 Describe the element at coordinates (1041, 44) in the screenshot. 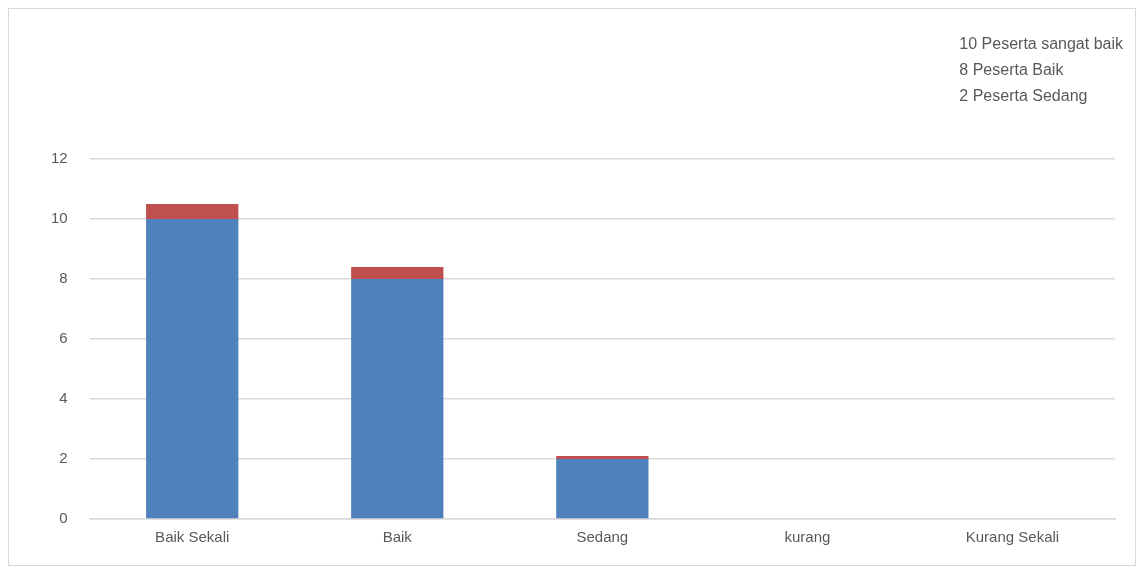

I see `text: 10 Peserta sangat baik` at that location.